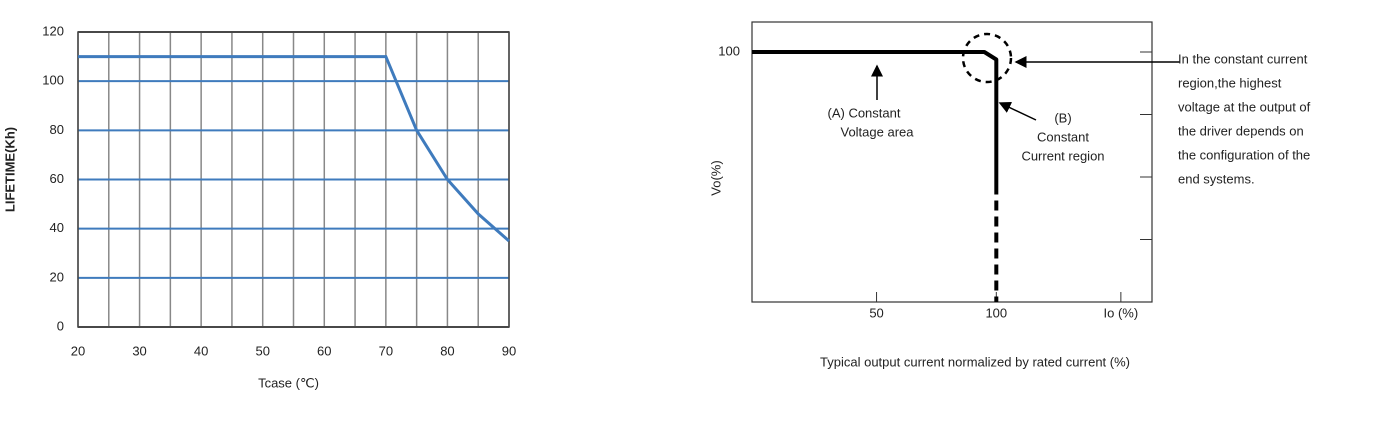 The width and height of the screenshot is (1400, 445). Describe the element at coordinates (1062, 155) in the screenshot. I see `annotation: Current region` at that location.